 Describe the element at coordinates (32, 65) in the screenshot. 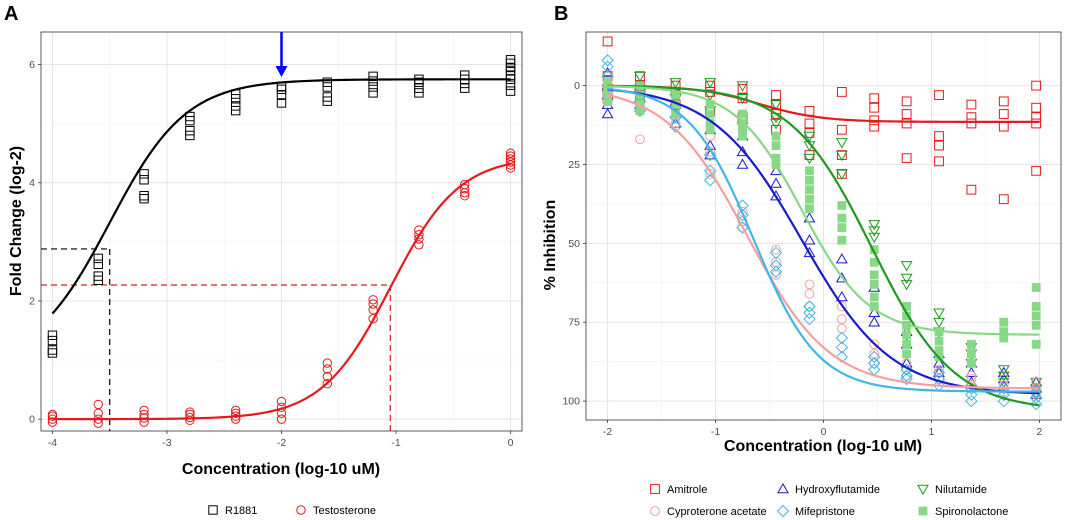

I see `y-tick-label: 6` at that location.